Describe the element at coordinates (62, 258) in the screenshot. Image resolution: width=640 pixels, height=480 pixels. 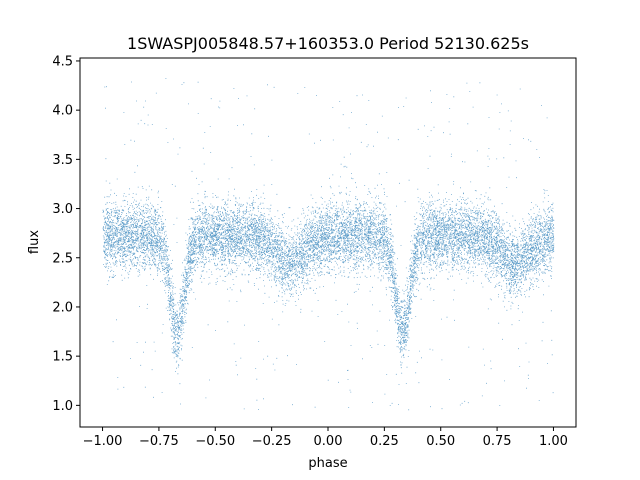
I see `y-tick-label: 2.5` at that location.